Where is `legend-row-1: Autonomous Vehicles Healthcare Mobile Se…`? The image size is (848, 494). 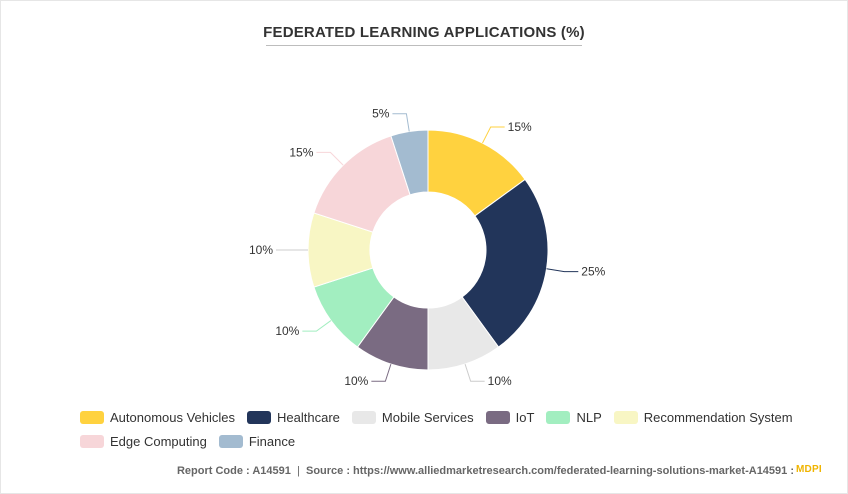
legend-row-1: Autonomous Vehicles Healthcare Mobile Se… is located at coordinates (450, 417).